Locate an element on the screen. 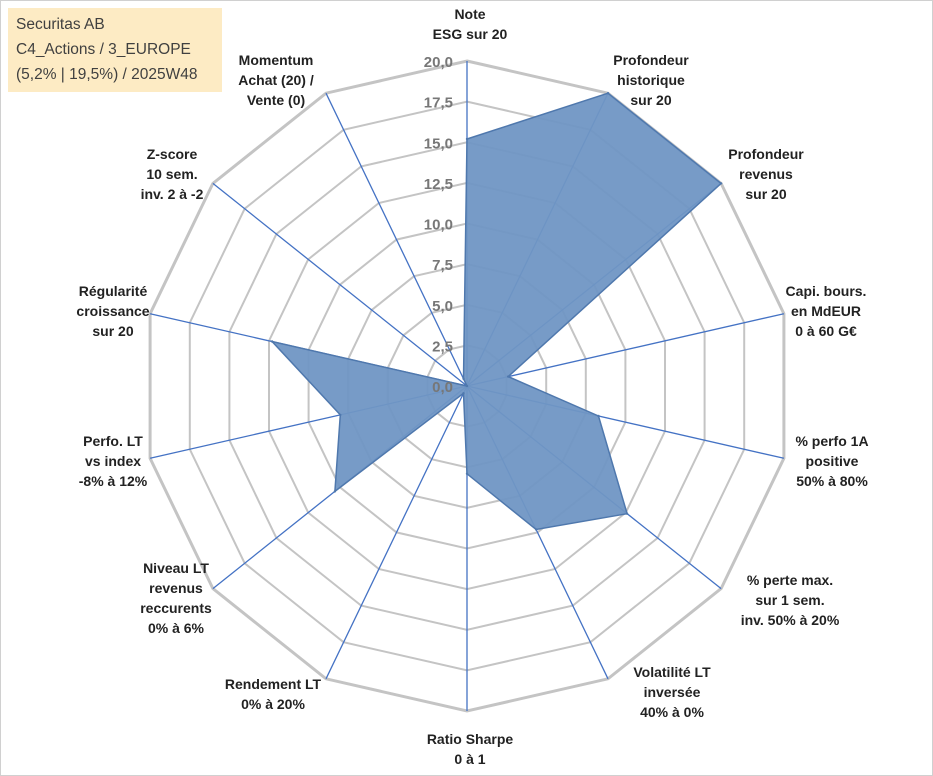  axis-label: 50% à 80% is located at coordinates (832, 481).